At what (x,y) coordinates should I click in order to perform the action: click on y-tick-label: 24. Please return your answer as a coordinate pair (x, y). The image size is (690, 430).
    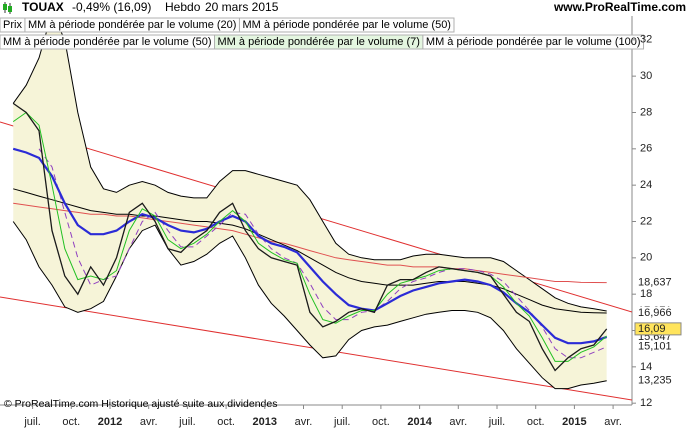
    Looking at the image, I should click on (646, 185).